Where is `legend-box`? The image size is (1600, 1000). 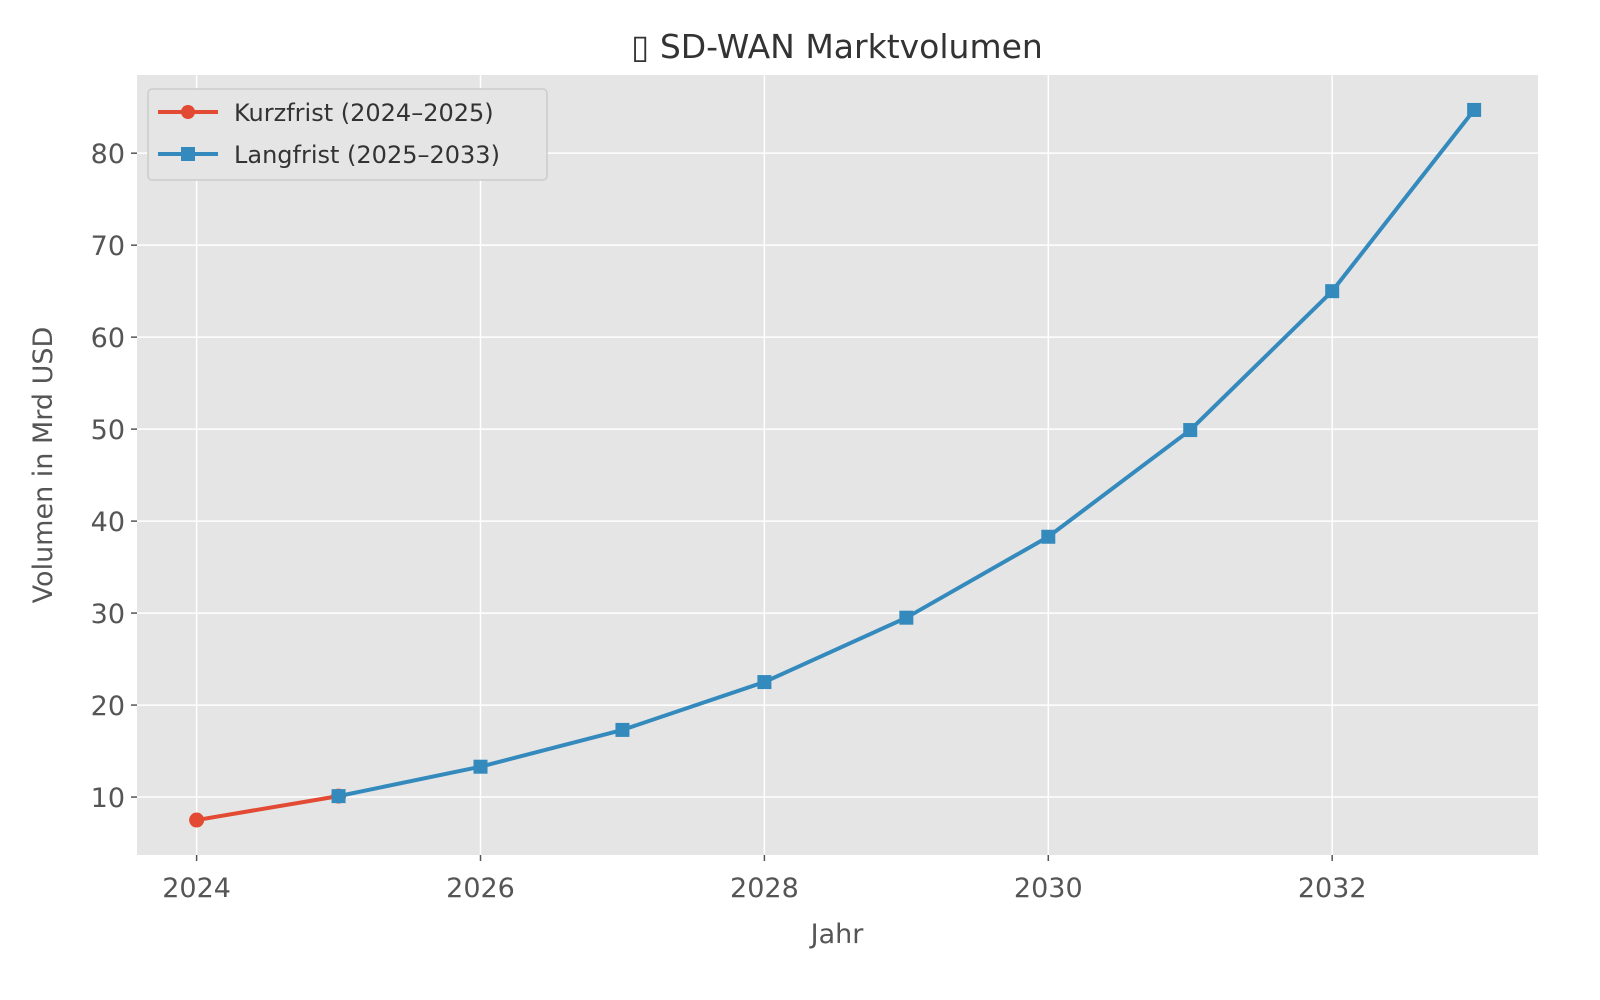 legend-box is located at coordinates (347, 134).